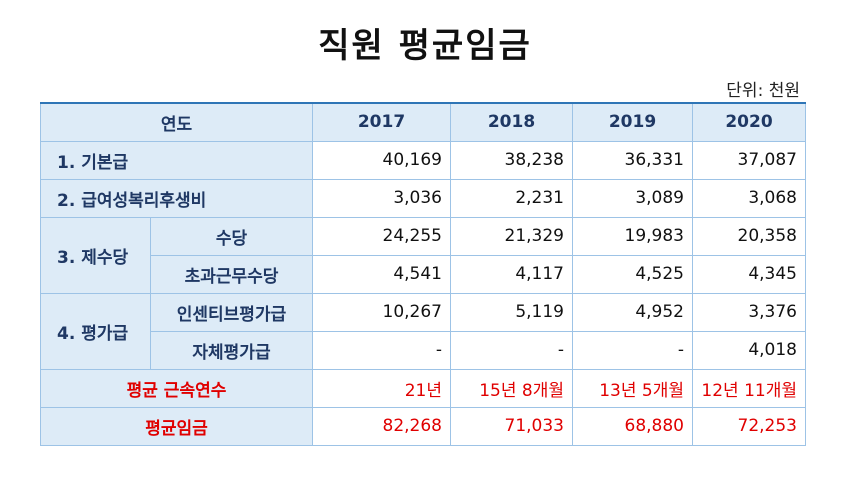  What do you see at coordinates (749, 274) in the screenshot?
I see `cell-value: 4,345` at bounding box center [749, 274].